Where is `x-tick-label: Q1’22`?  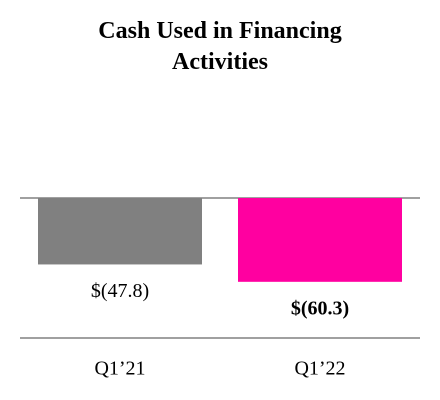
x-tick-label: Q1’22 is located at coordinates (319, 369).